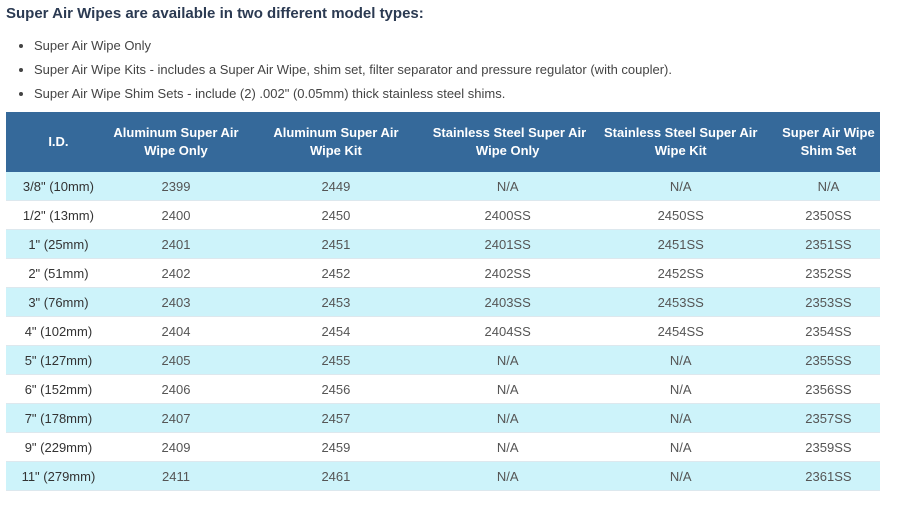  Describe the element at coordinates (680, 331) in the screenshot. I see `part-number-cell: 2454SS` at that location.